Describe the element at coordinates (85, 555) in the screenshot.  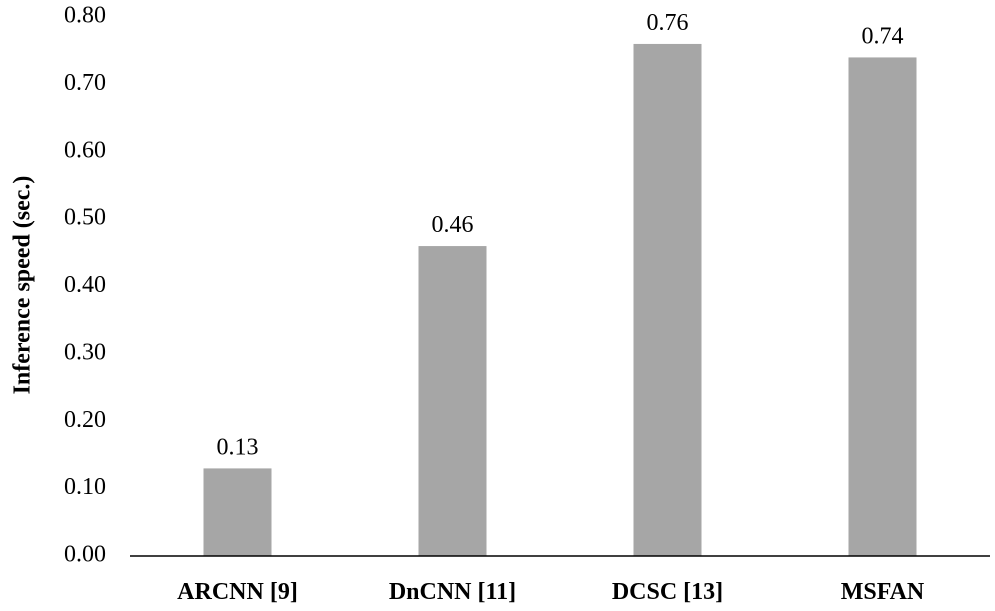
I see `y-tick-label: 0.00` at that location.